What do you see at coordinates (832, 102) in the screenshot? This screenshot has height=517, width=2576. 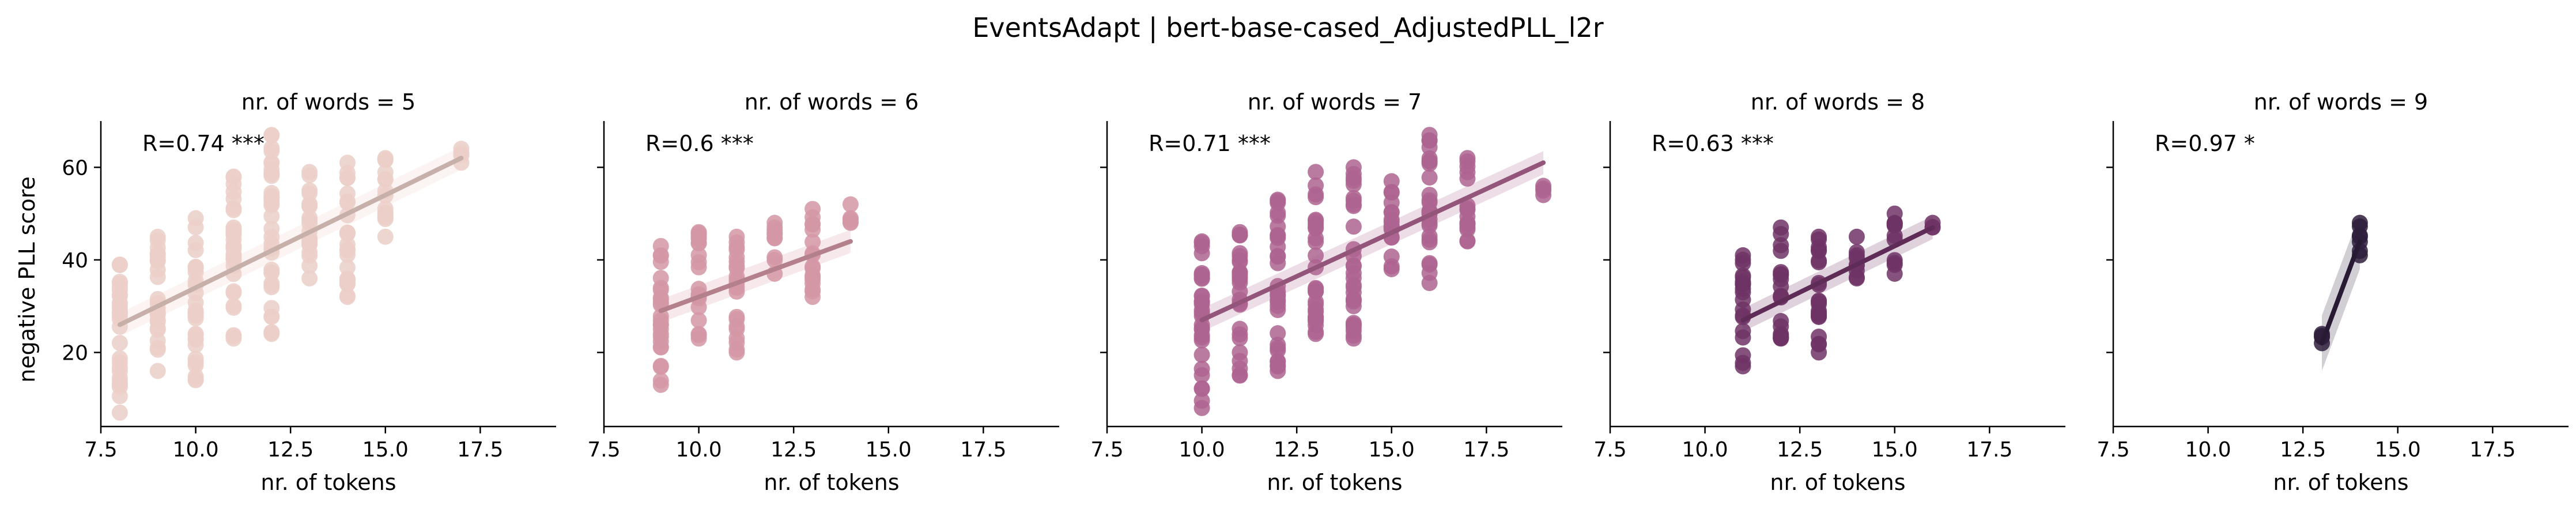 I see `panel-title: nr. of words = 6` at bounding box center [832, 102].